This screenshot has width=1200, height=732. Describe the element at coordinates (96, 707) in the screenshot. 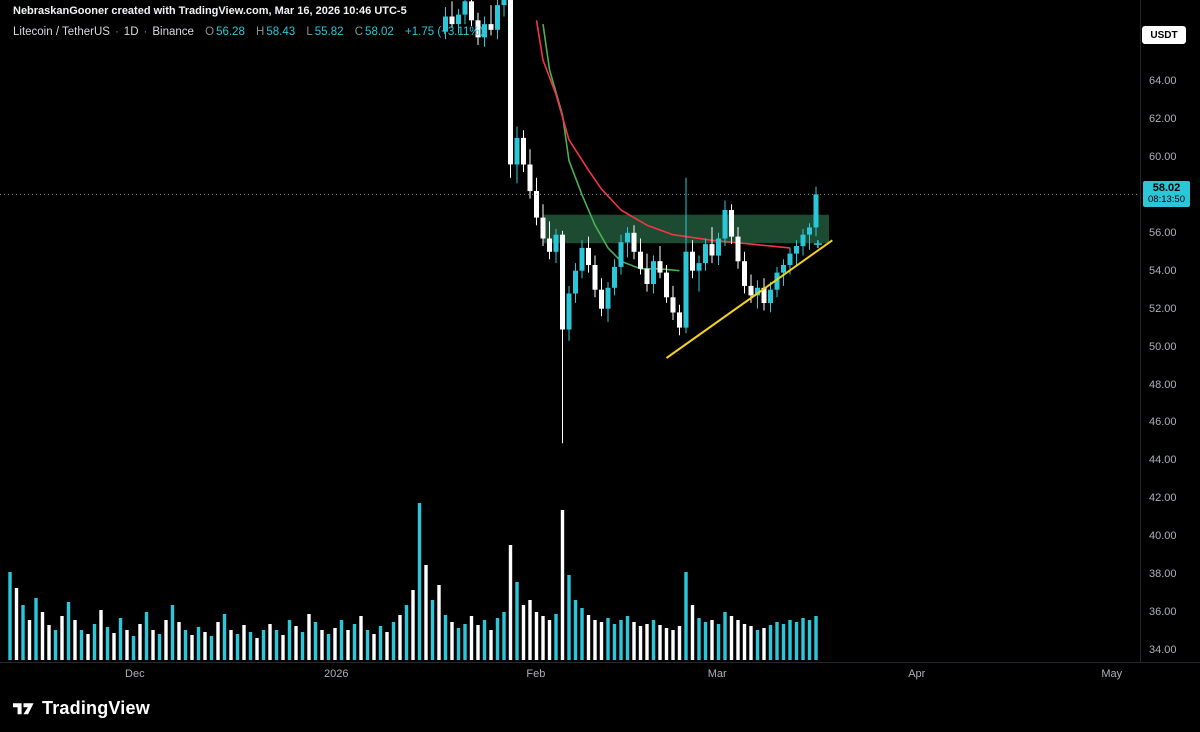

I see `brand-wordmark: TradingView` at that location.